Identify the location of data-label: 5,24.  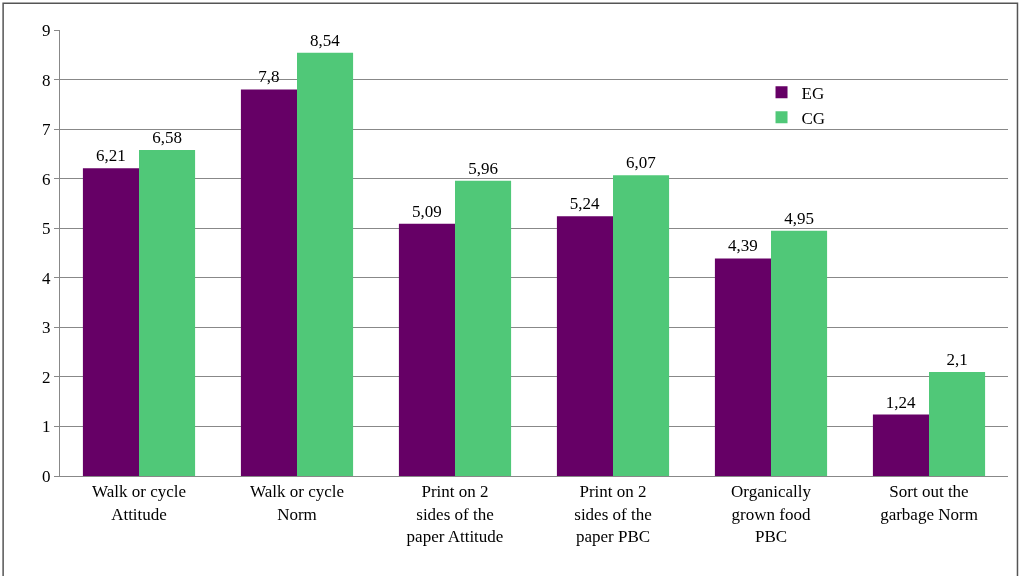
(585, 204).